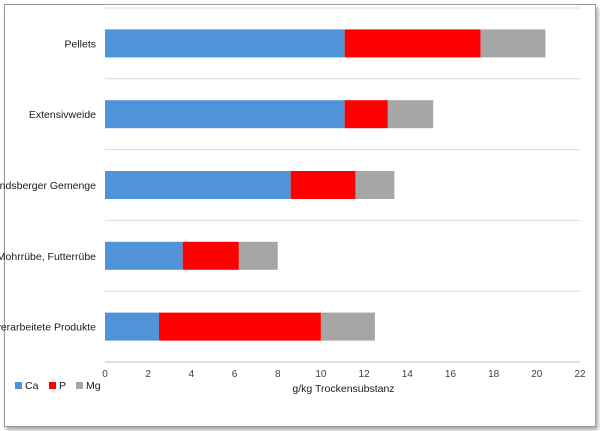 This screenshot has height=431, width=600. Describe the element at coordinates (343, 389) in the screenshot. I see `x-axis-title: g/kg Trockensubstanz` at that location.